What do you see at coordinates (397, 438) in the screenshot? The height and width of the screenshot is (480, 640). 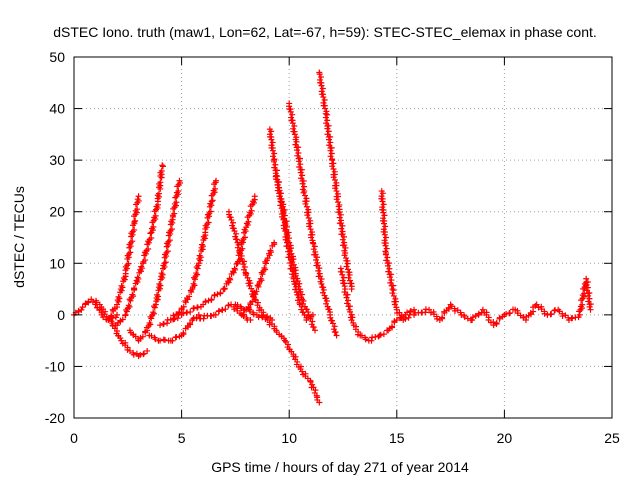 I see `x-tick-label: 15` at bounding box center [397, 438].